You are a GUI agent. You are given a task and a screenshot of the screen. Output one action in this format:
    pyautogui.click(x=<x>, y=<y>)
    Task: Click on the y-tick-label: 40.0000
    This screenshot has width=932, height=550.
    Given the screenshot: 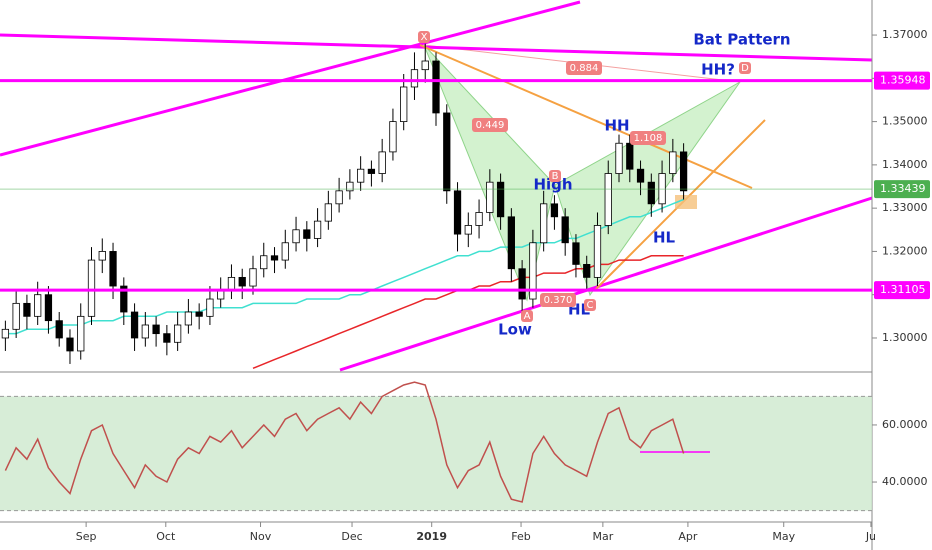 What is the action you would take?
    pyautogui.click(x=905, y=481)
    